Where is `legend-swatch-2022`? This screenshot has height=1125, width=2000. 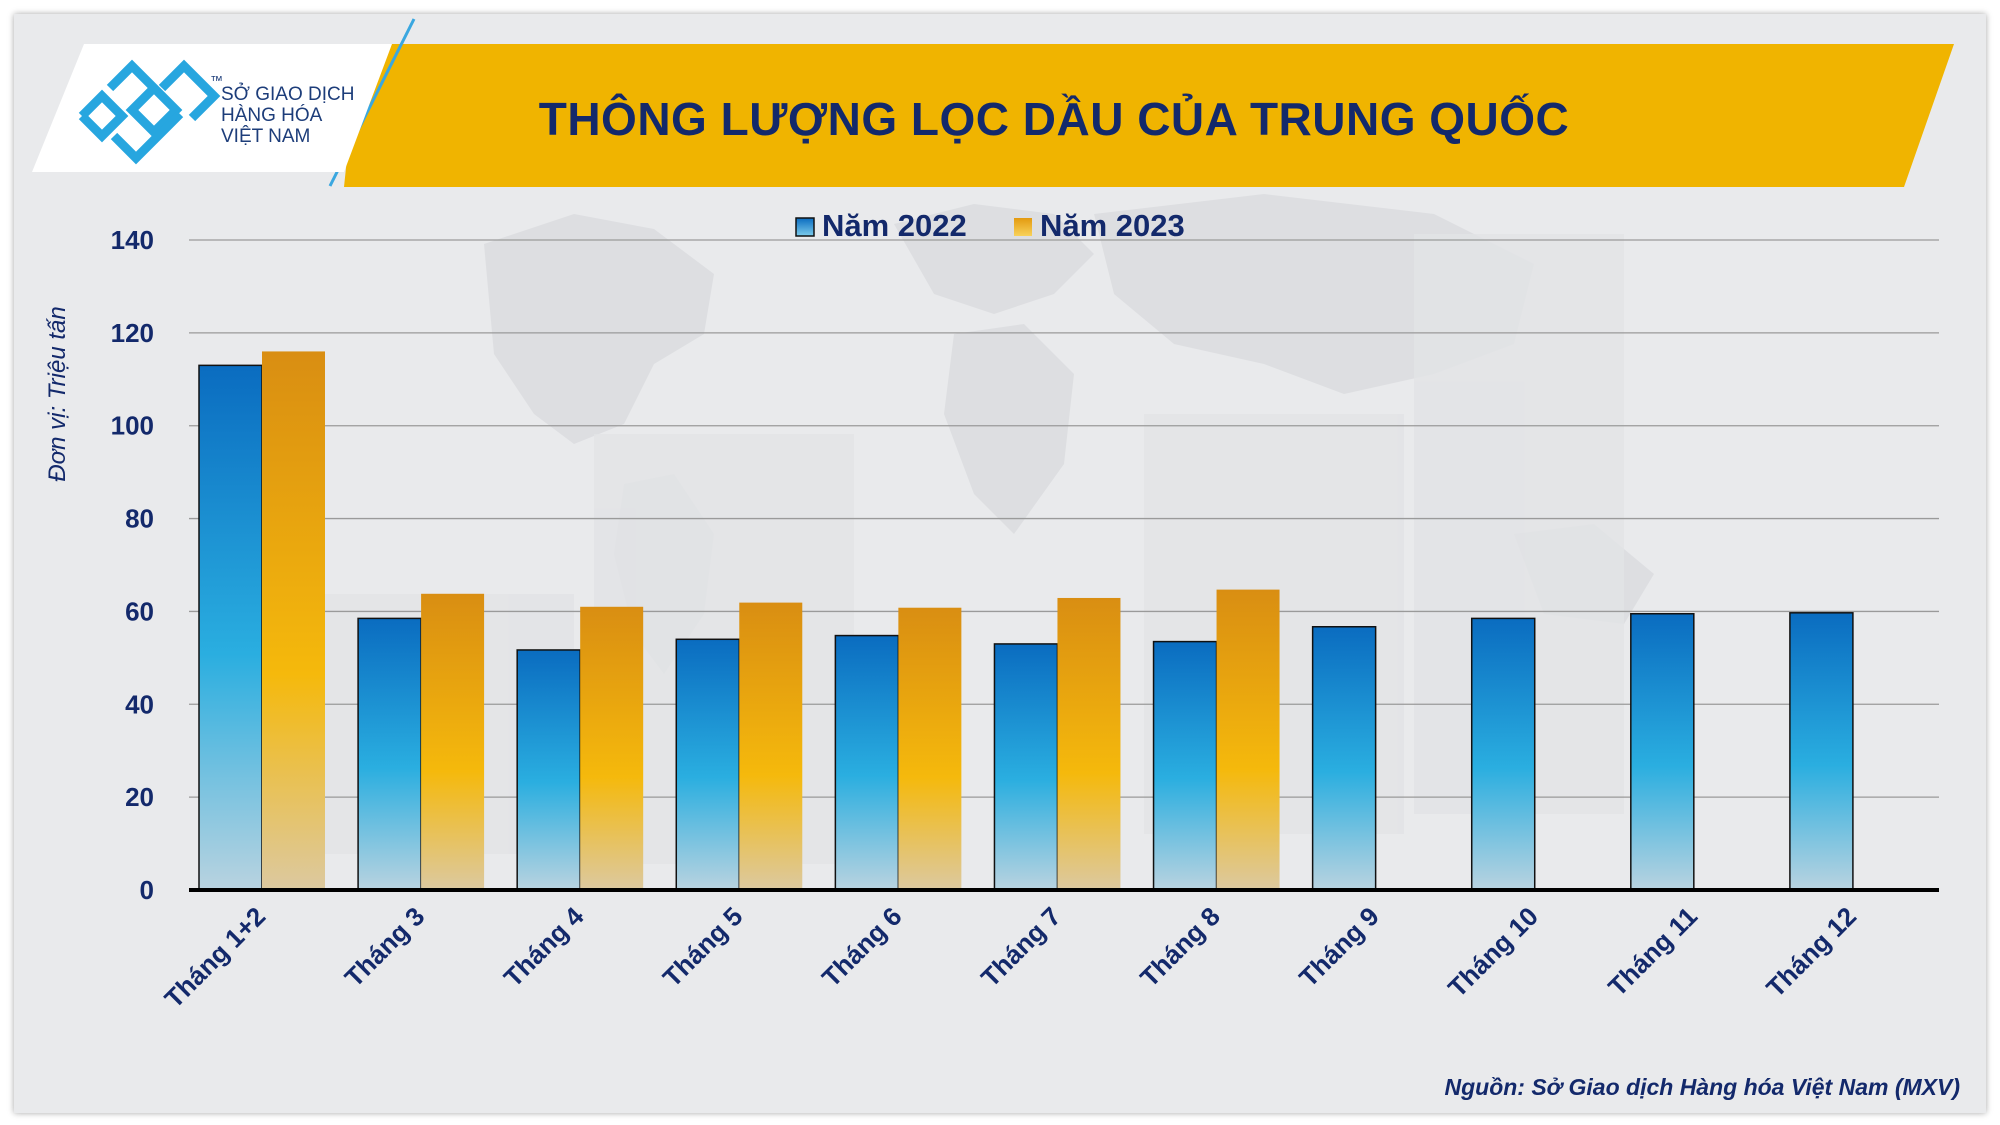 legend-swatch-2022 is located at coordinates (805, 227).